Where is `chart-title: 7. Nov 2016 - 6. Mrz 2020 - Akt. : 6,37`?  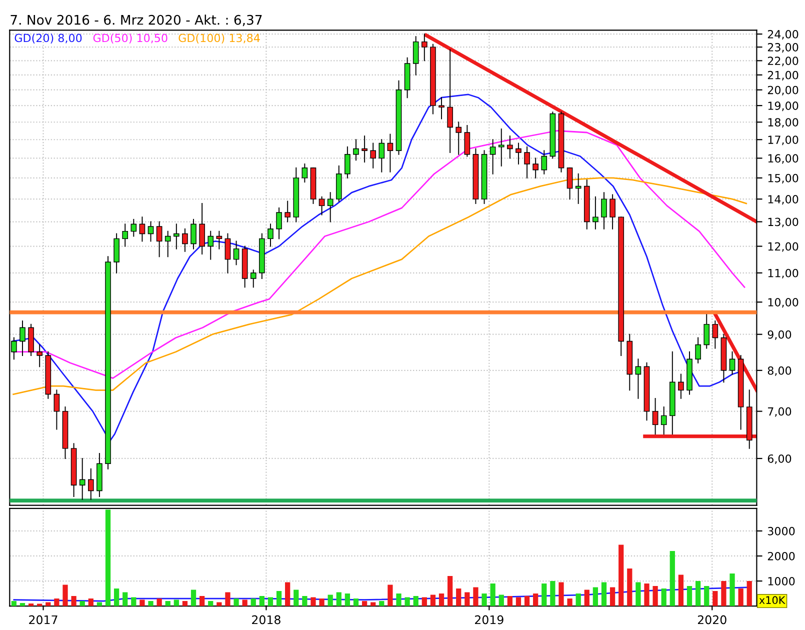
chart-title: 7. Nov 2016 - 6. Mrz 2020 - Akt. : 6,37 is located at coordinates (136, 20).